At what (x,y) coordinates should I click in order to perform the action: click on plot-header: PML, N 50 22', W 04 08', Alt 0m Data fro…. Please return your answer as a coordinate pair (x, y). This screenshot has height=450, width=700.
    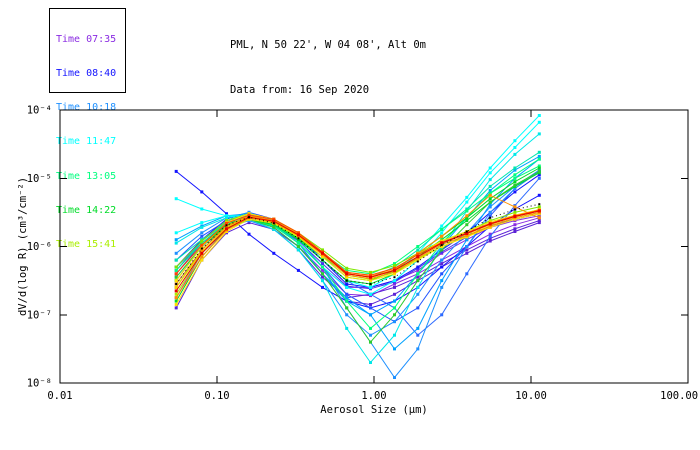
    Looking at the image, I should click on (328, 68).